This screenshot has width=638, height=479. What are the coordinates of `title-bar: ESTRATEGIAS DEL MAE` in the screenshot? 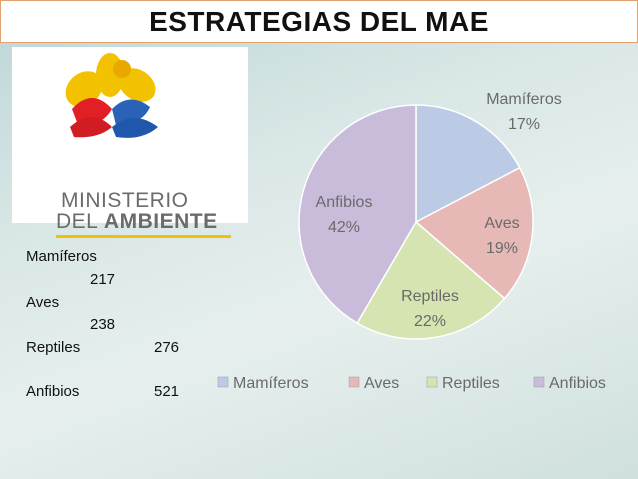 It's located at (319, 21).